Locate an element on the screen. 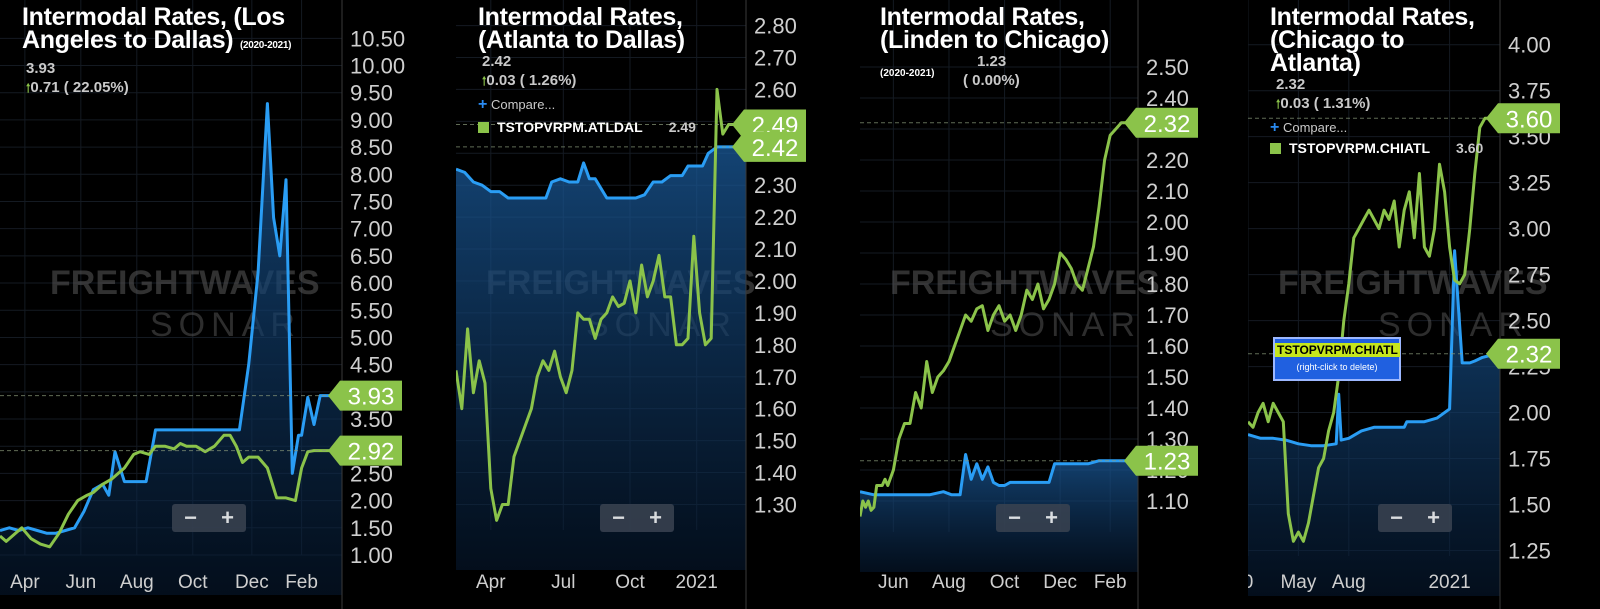 The height and width of the screenshot is (609, 1600). chart-title-line-2: (Atlanta to Dallas) is located at coordinates (581, 40).